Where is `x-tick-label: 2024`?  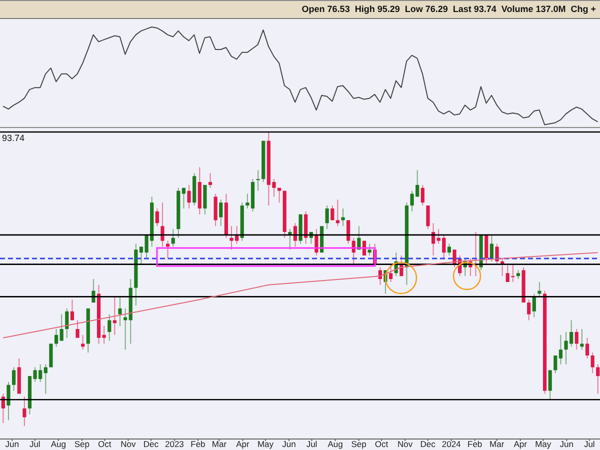 x-tick-label: 2024 is located at coordinates (452, 444).